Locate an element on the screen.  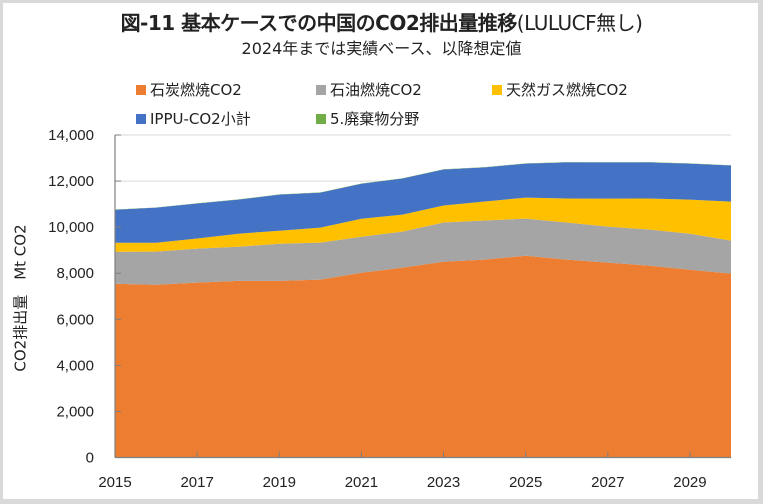
legend-item-ippu: IPPU-CO2小計 is located at coordinates (193, 118).